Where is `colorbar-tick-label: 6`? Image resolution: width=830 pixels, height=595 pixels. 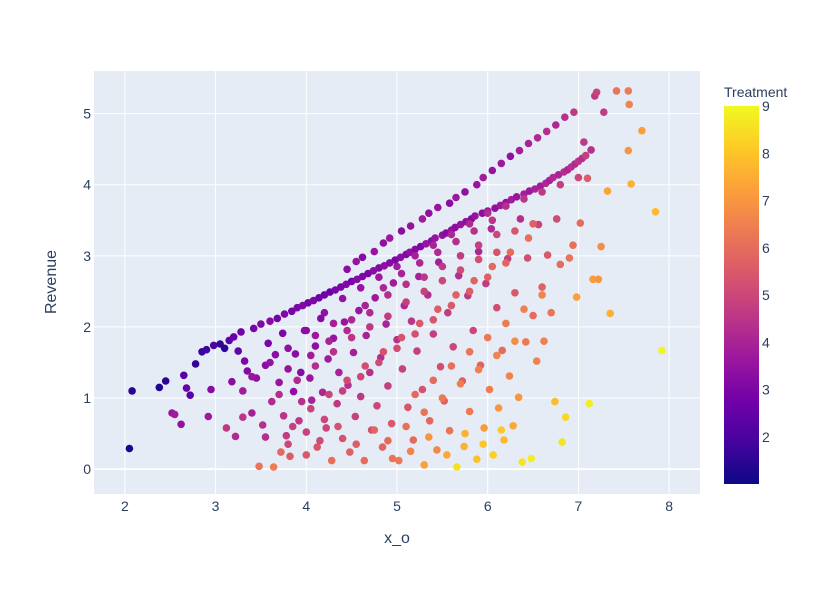 colorbar-tick-label: 6 is located at coordinates (766, 248).